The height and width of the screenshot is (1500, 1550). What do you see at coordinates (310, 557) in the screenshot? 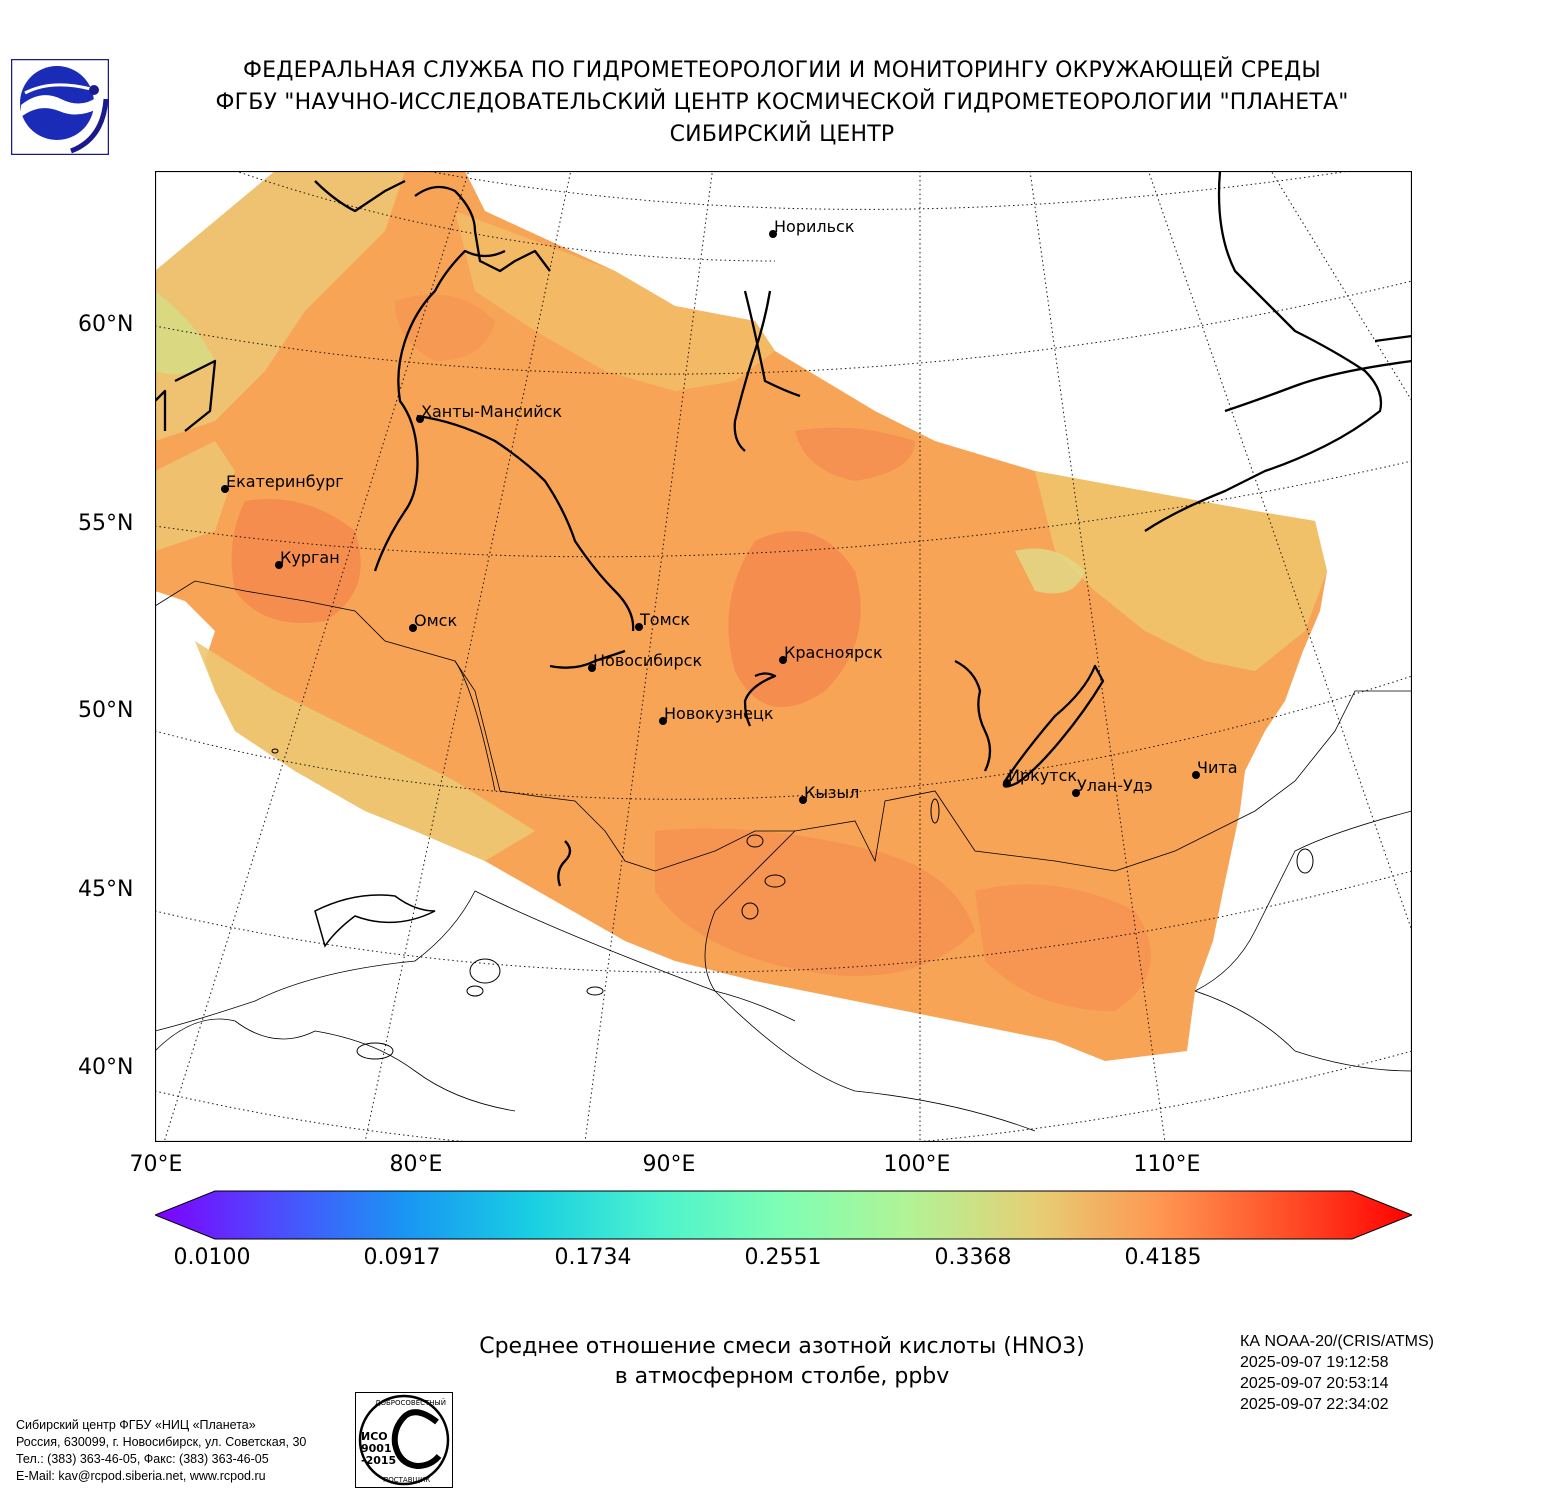
I see `city-label: Курган` at bounding box center [310, 557].